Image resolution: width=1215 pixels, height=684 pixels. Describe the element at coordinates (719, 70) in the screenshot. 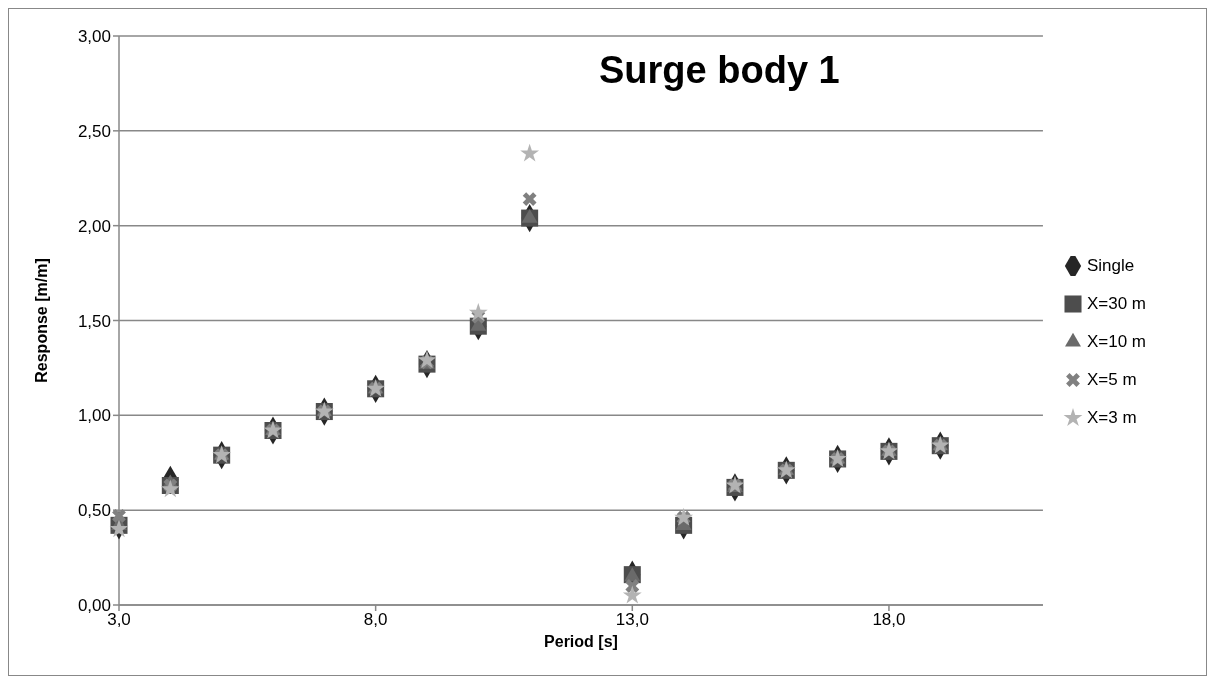

I see `chart-title: Surge body 1` at that location.